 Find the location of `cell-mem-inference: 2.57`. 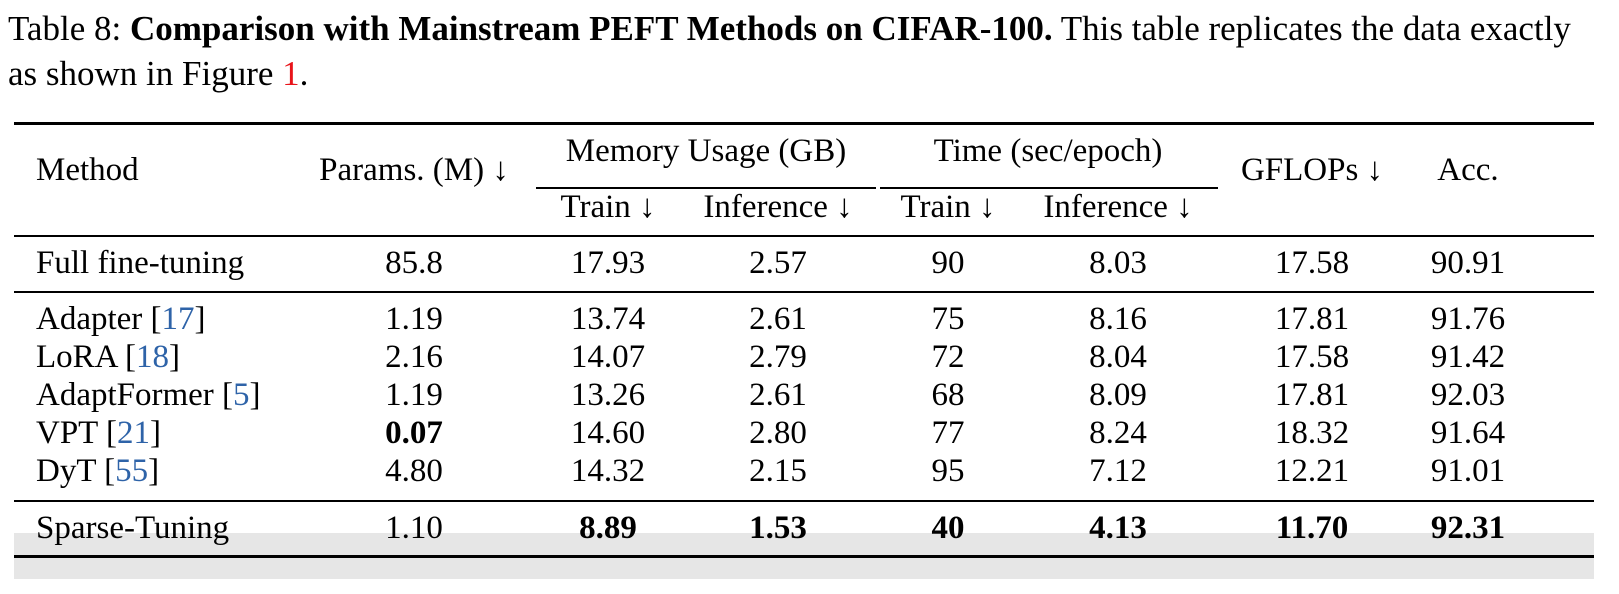

cell-mem-inference: 2.57 is located at coordinates (778, 263).